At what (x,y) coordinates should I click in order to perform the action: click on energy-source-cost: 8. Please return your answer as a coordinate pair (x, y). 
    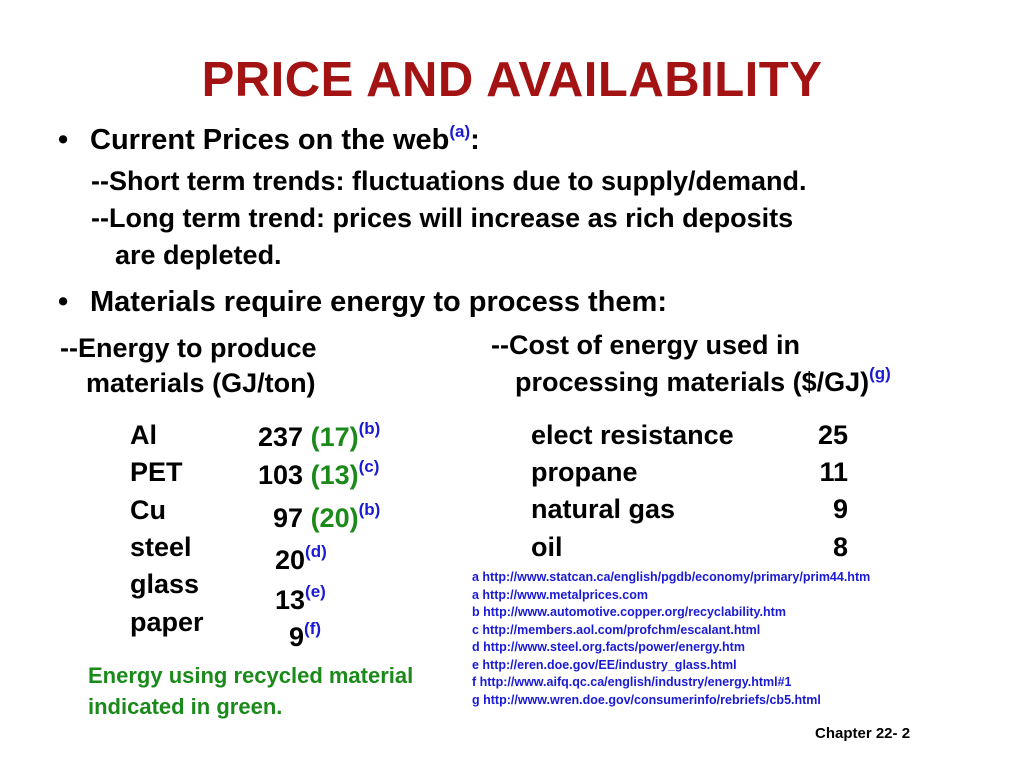
    Looking at the image, I should click on (840, 547).